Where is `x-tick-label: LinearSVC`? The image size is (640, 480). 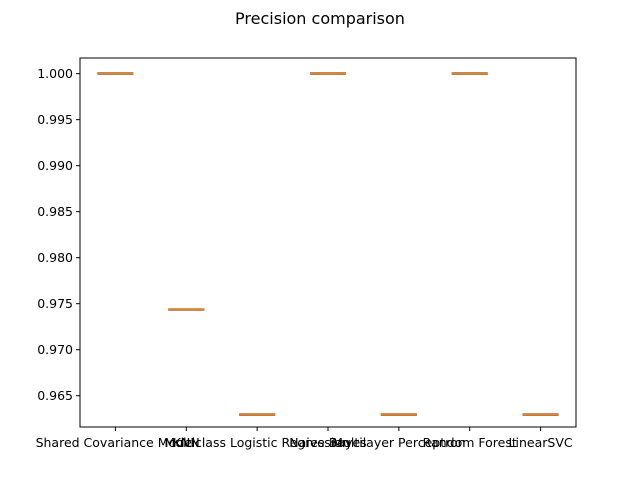 x-tick-label: LinearSVC is located at coordinates (541, 442).